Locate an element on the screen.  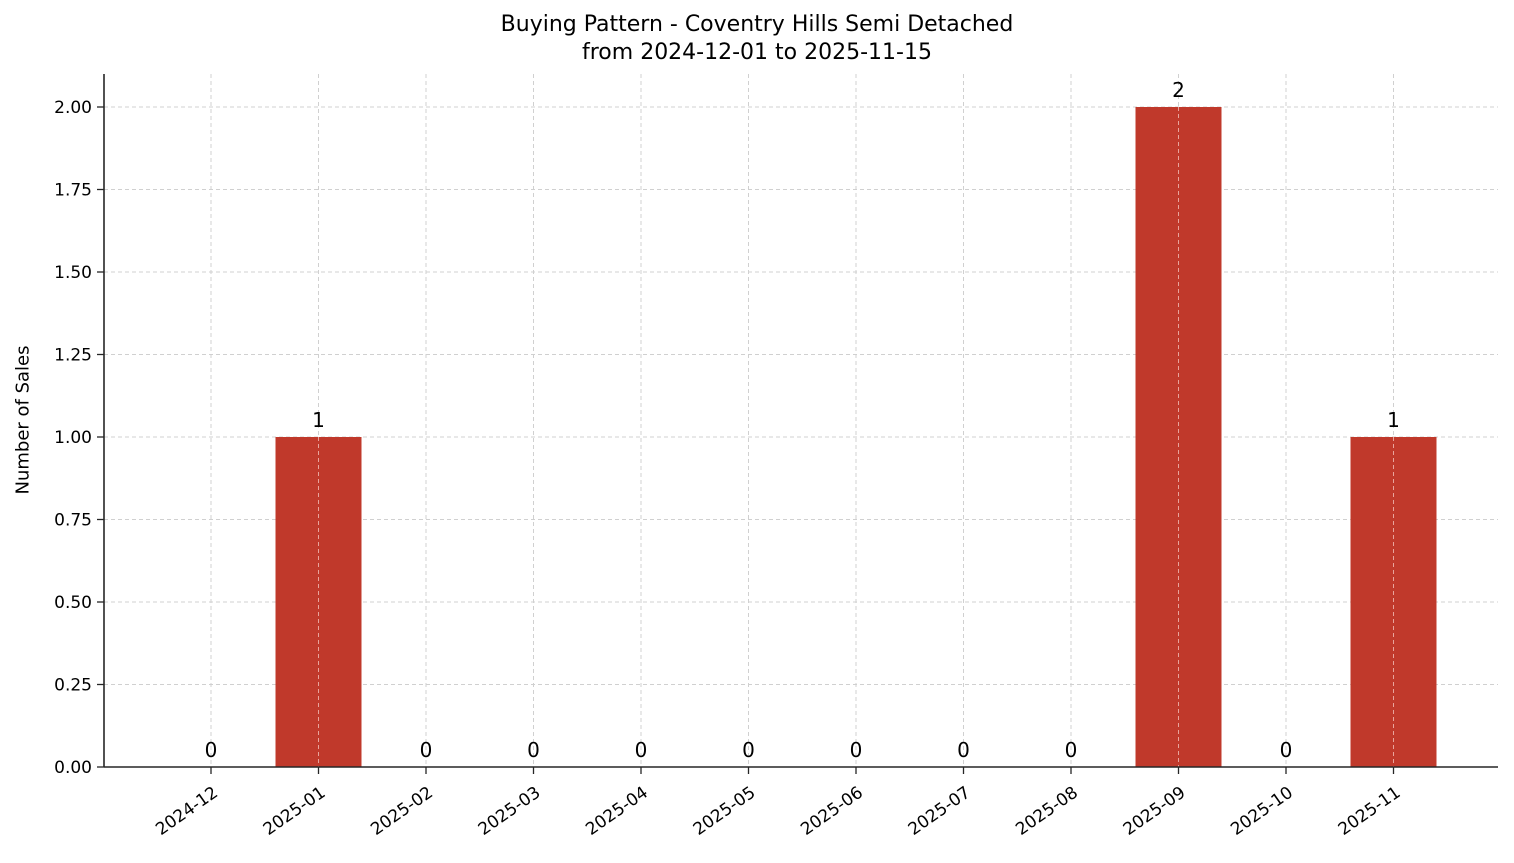
x-tick-label: 2025-06 is located at coordinates (832, 811).